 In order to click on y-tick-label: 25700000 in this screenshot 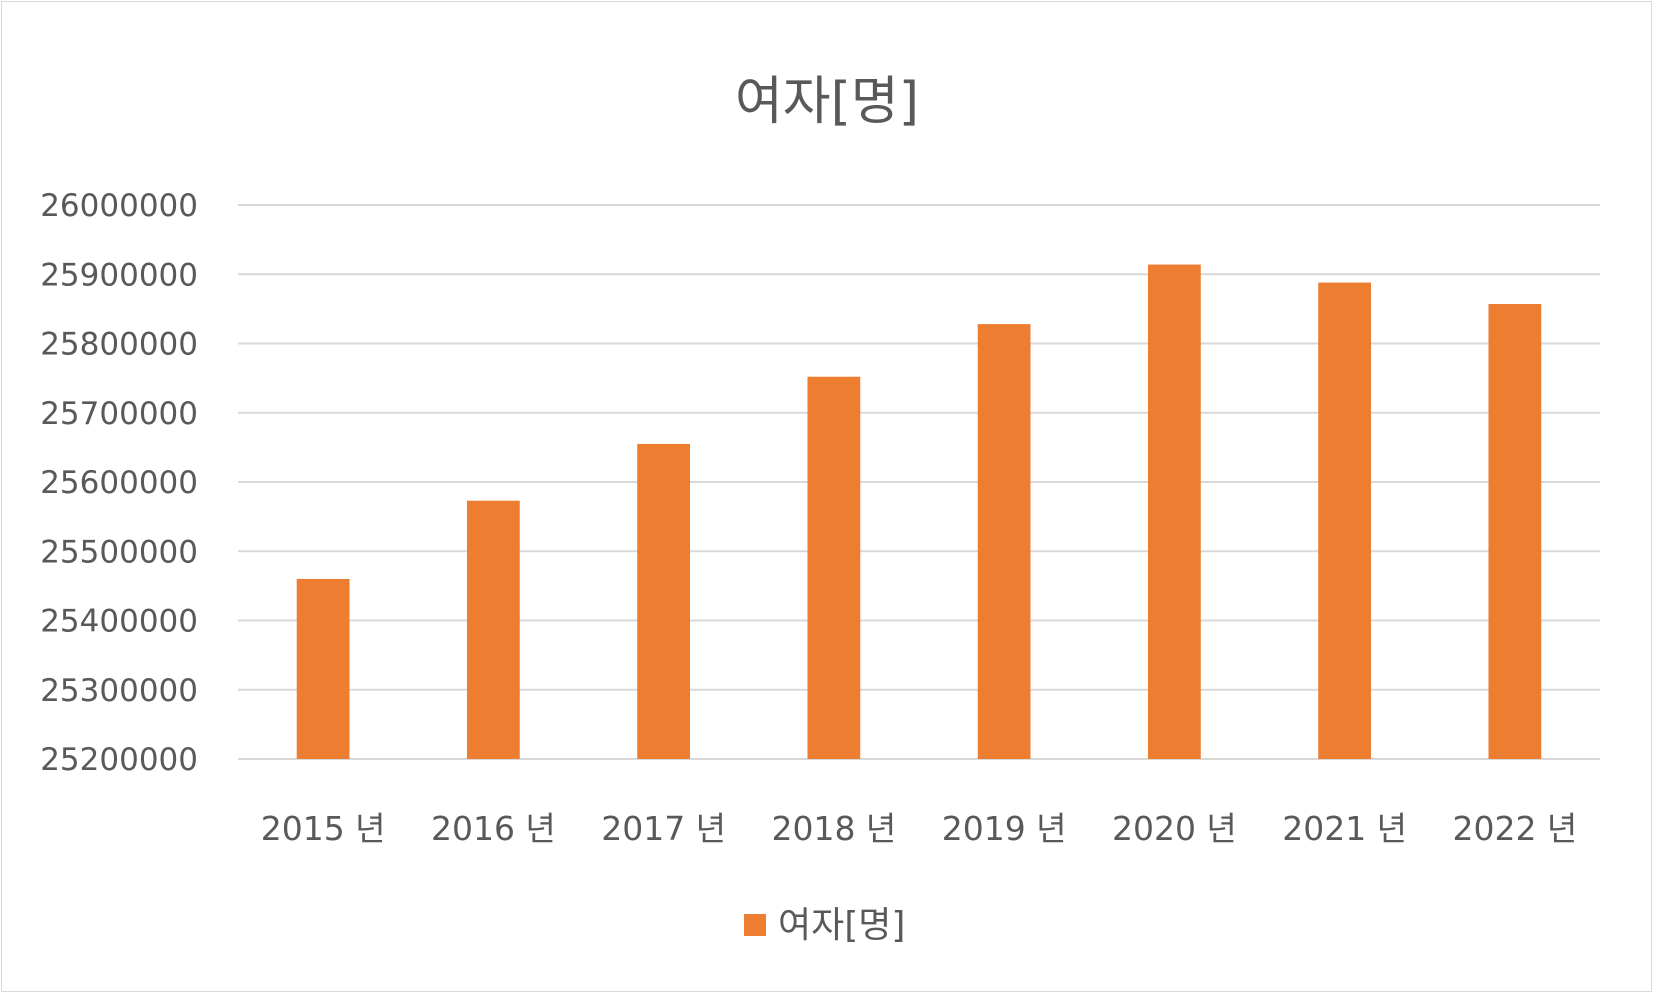, I will do `click(119, 414)`.